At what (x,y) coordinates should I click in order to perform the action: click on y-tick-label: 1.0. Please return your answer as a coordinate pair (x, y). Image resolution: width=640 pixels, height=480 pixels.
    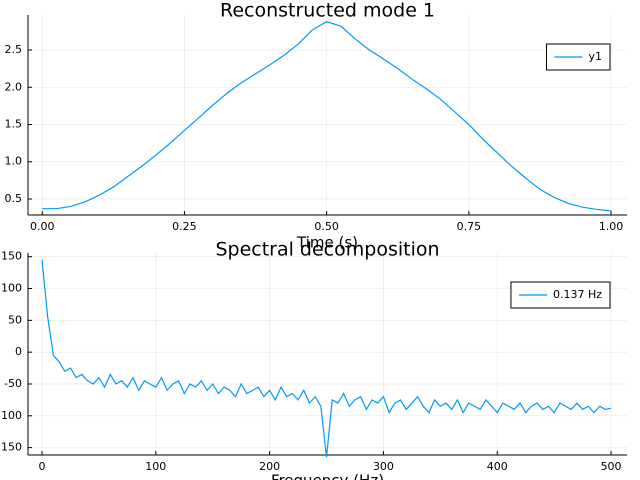
    Looking at the image, I should click on (14, 161).